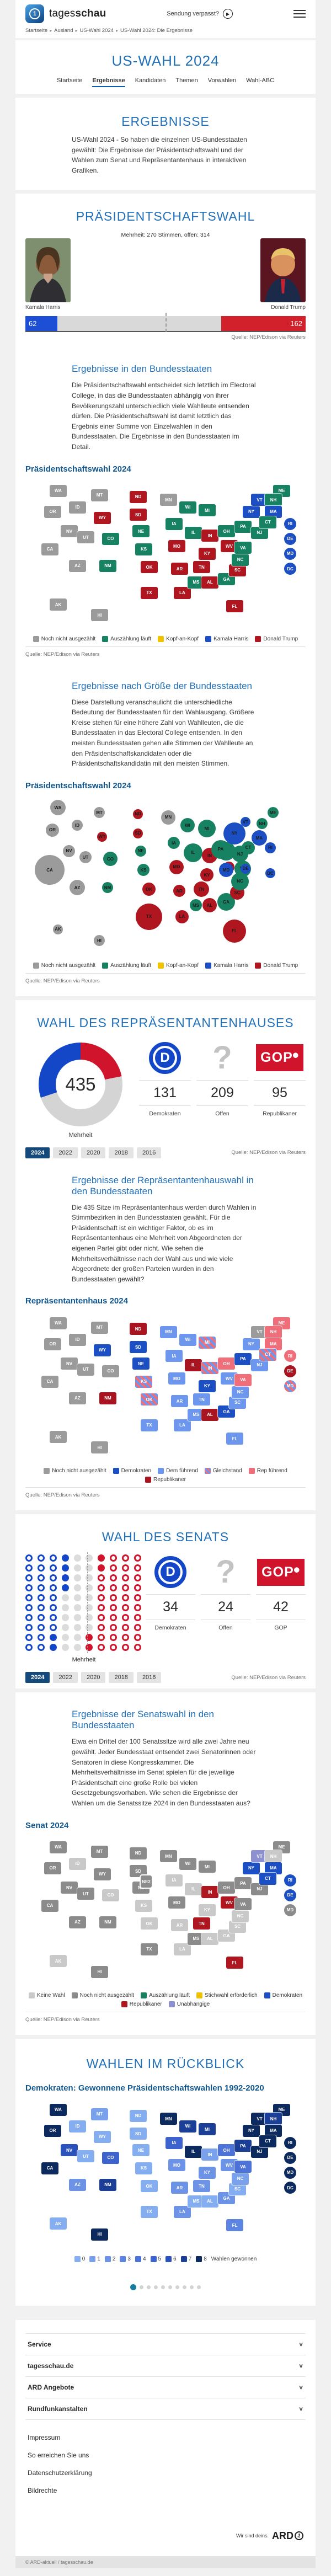  I want to click on breadcrumb-item: US-Wahl 2024, so click(96, 31).